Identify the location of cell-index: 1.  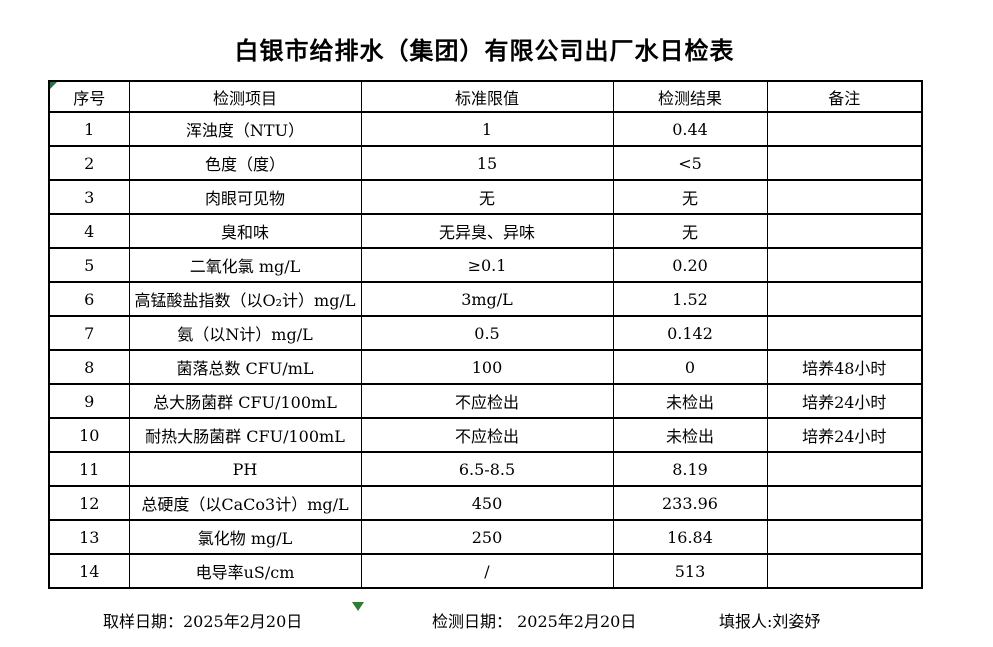
(89, 129).